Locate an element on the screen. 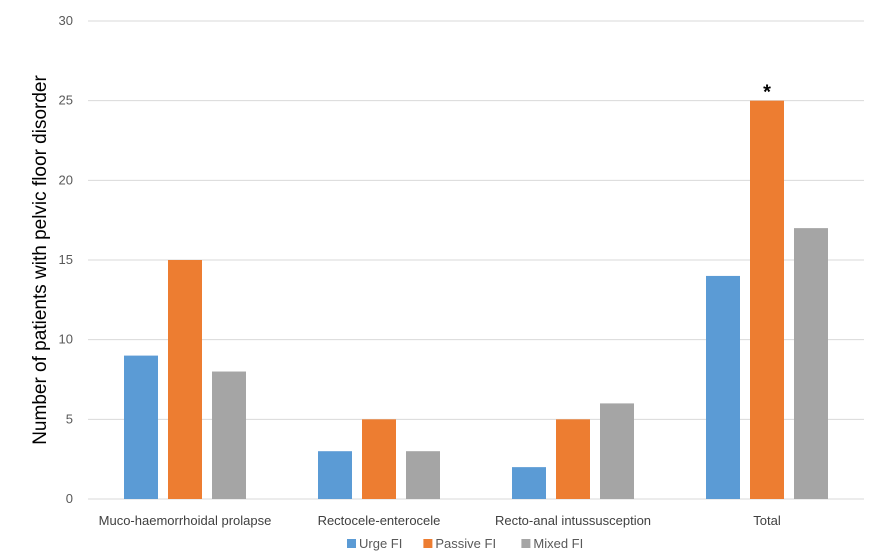 This screenshot has width=875, height=558. y-tick-label: 20 is located at coordinates (66, 179).